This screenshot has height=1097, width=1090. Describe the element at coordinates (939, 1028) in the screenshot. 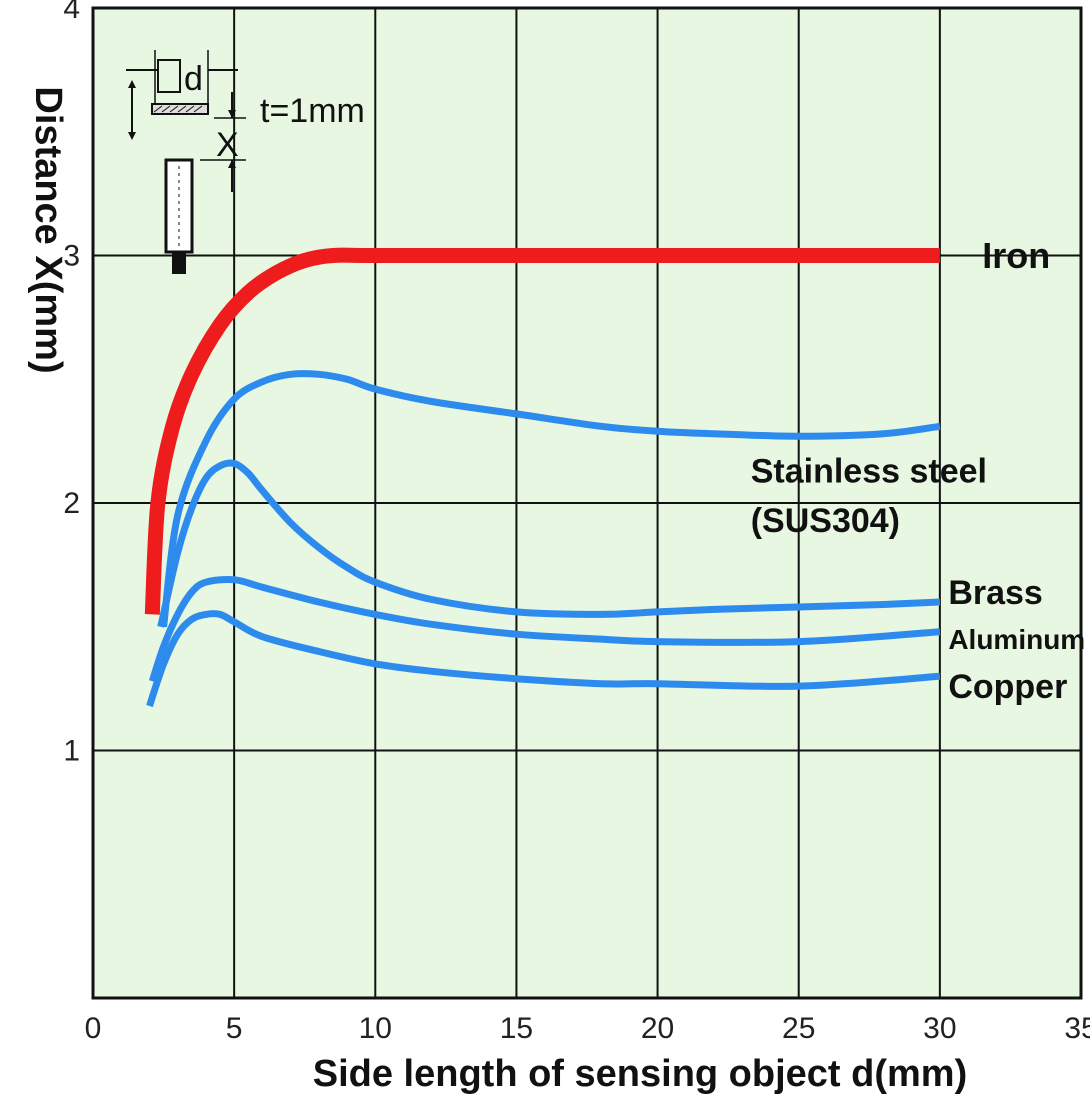

I see `x-tick-label: 30` at that location.